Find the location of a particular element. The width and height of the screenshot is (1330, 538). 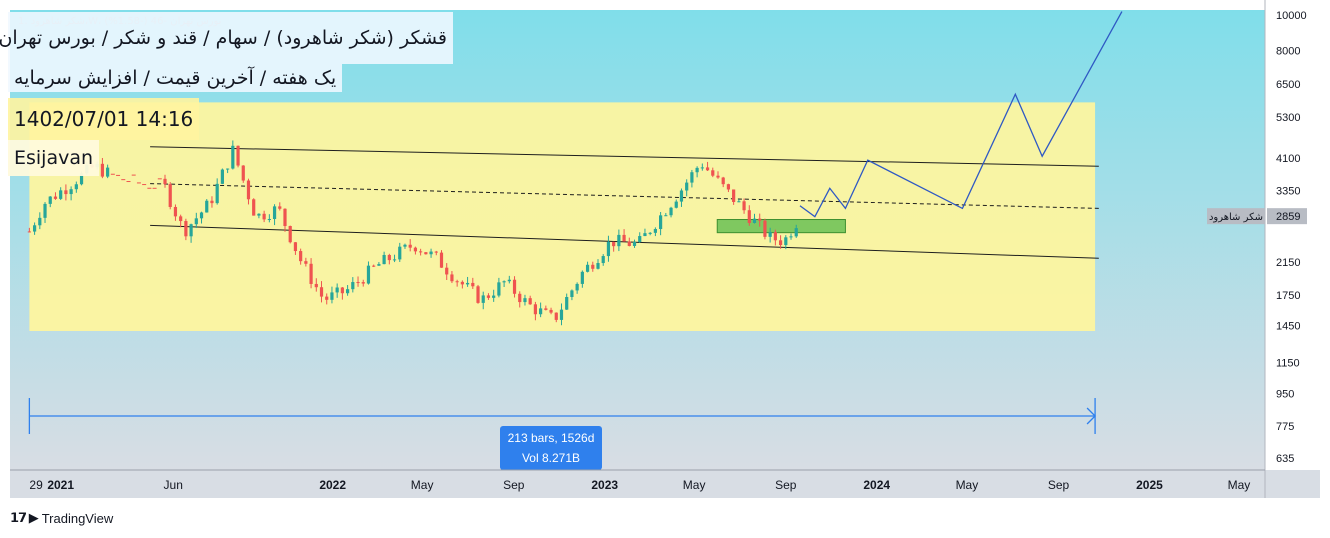

channel-layer is located at coordinates (624, 202).